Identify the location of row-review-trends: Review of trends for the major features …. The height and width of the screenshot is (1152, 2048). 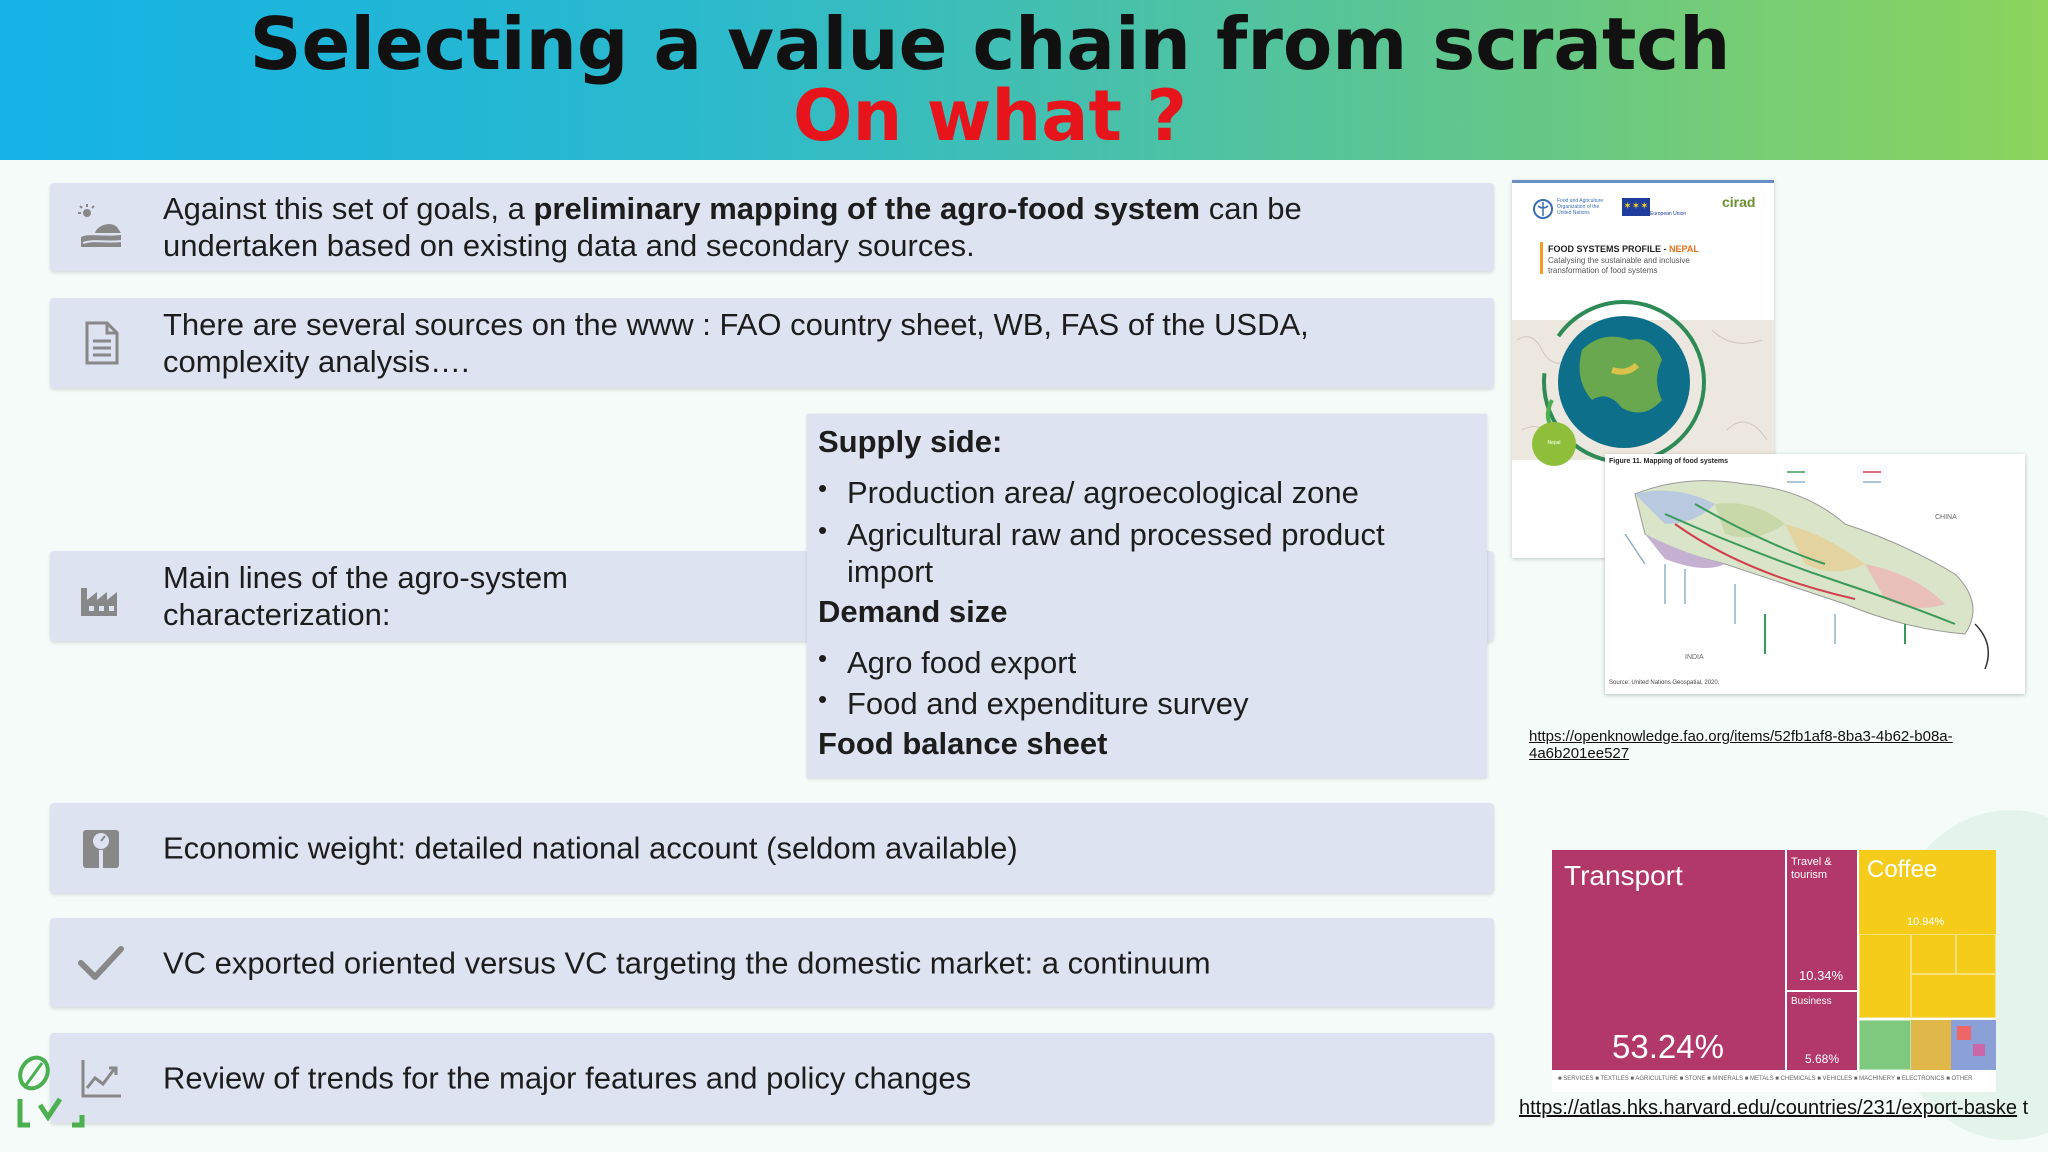
(772, 1078).